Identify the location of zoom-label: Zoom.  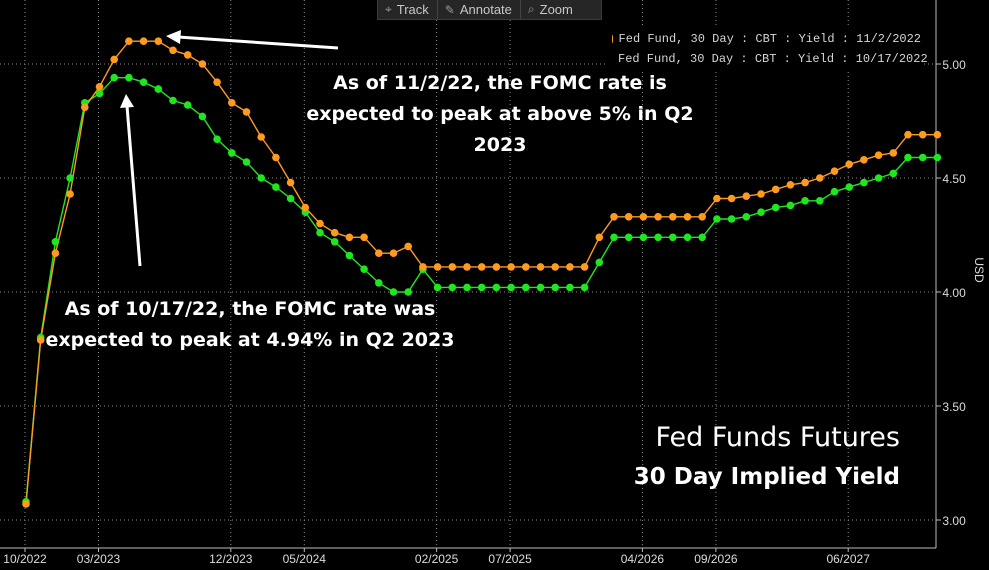
(556, 9).